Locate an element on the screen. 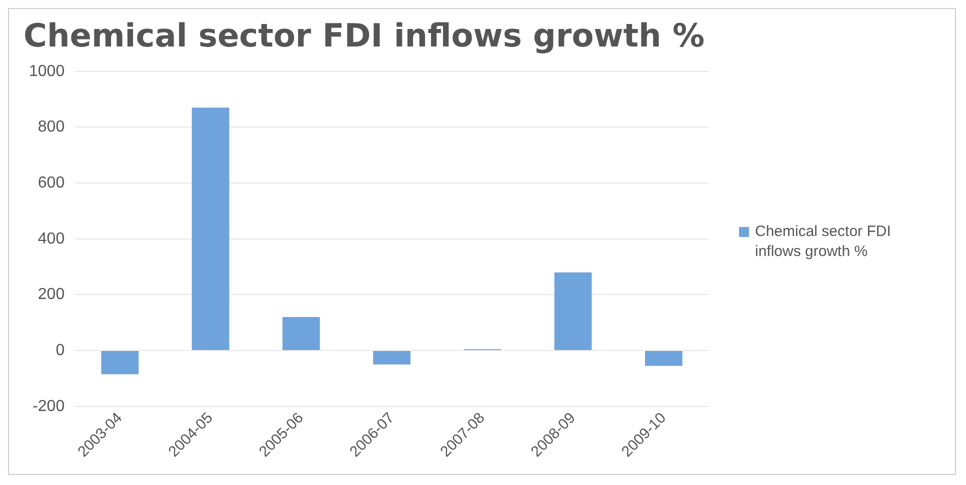  y-tick-label: 400 is located at coordinates (51, 239).